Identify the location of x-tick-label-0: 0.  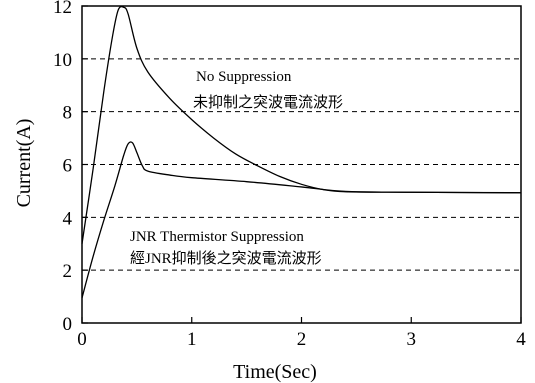
(82, 339).